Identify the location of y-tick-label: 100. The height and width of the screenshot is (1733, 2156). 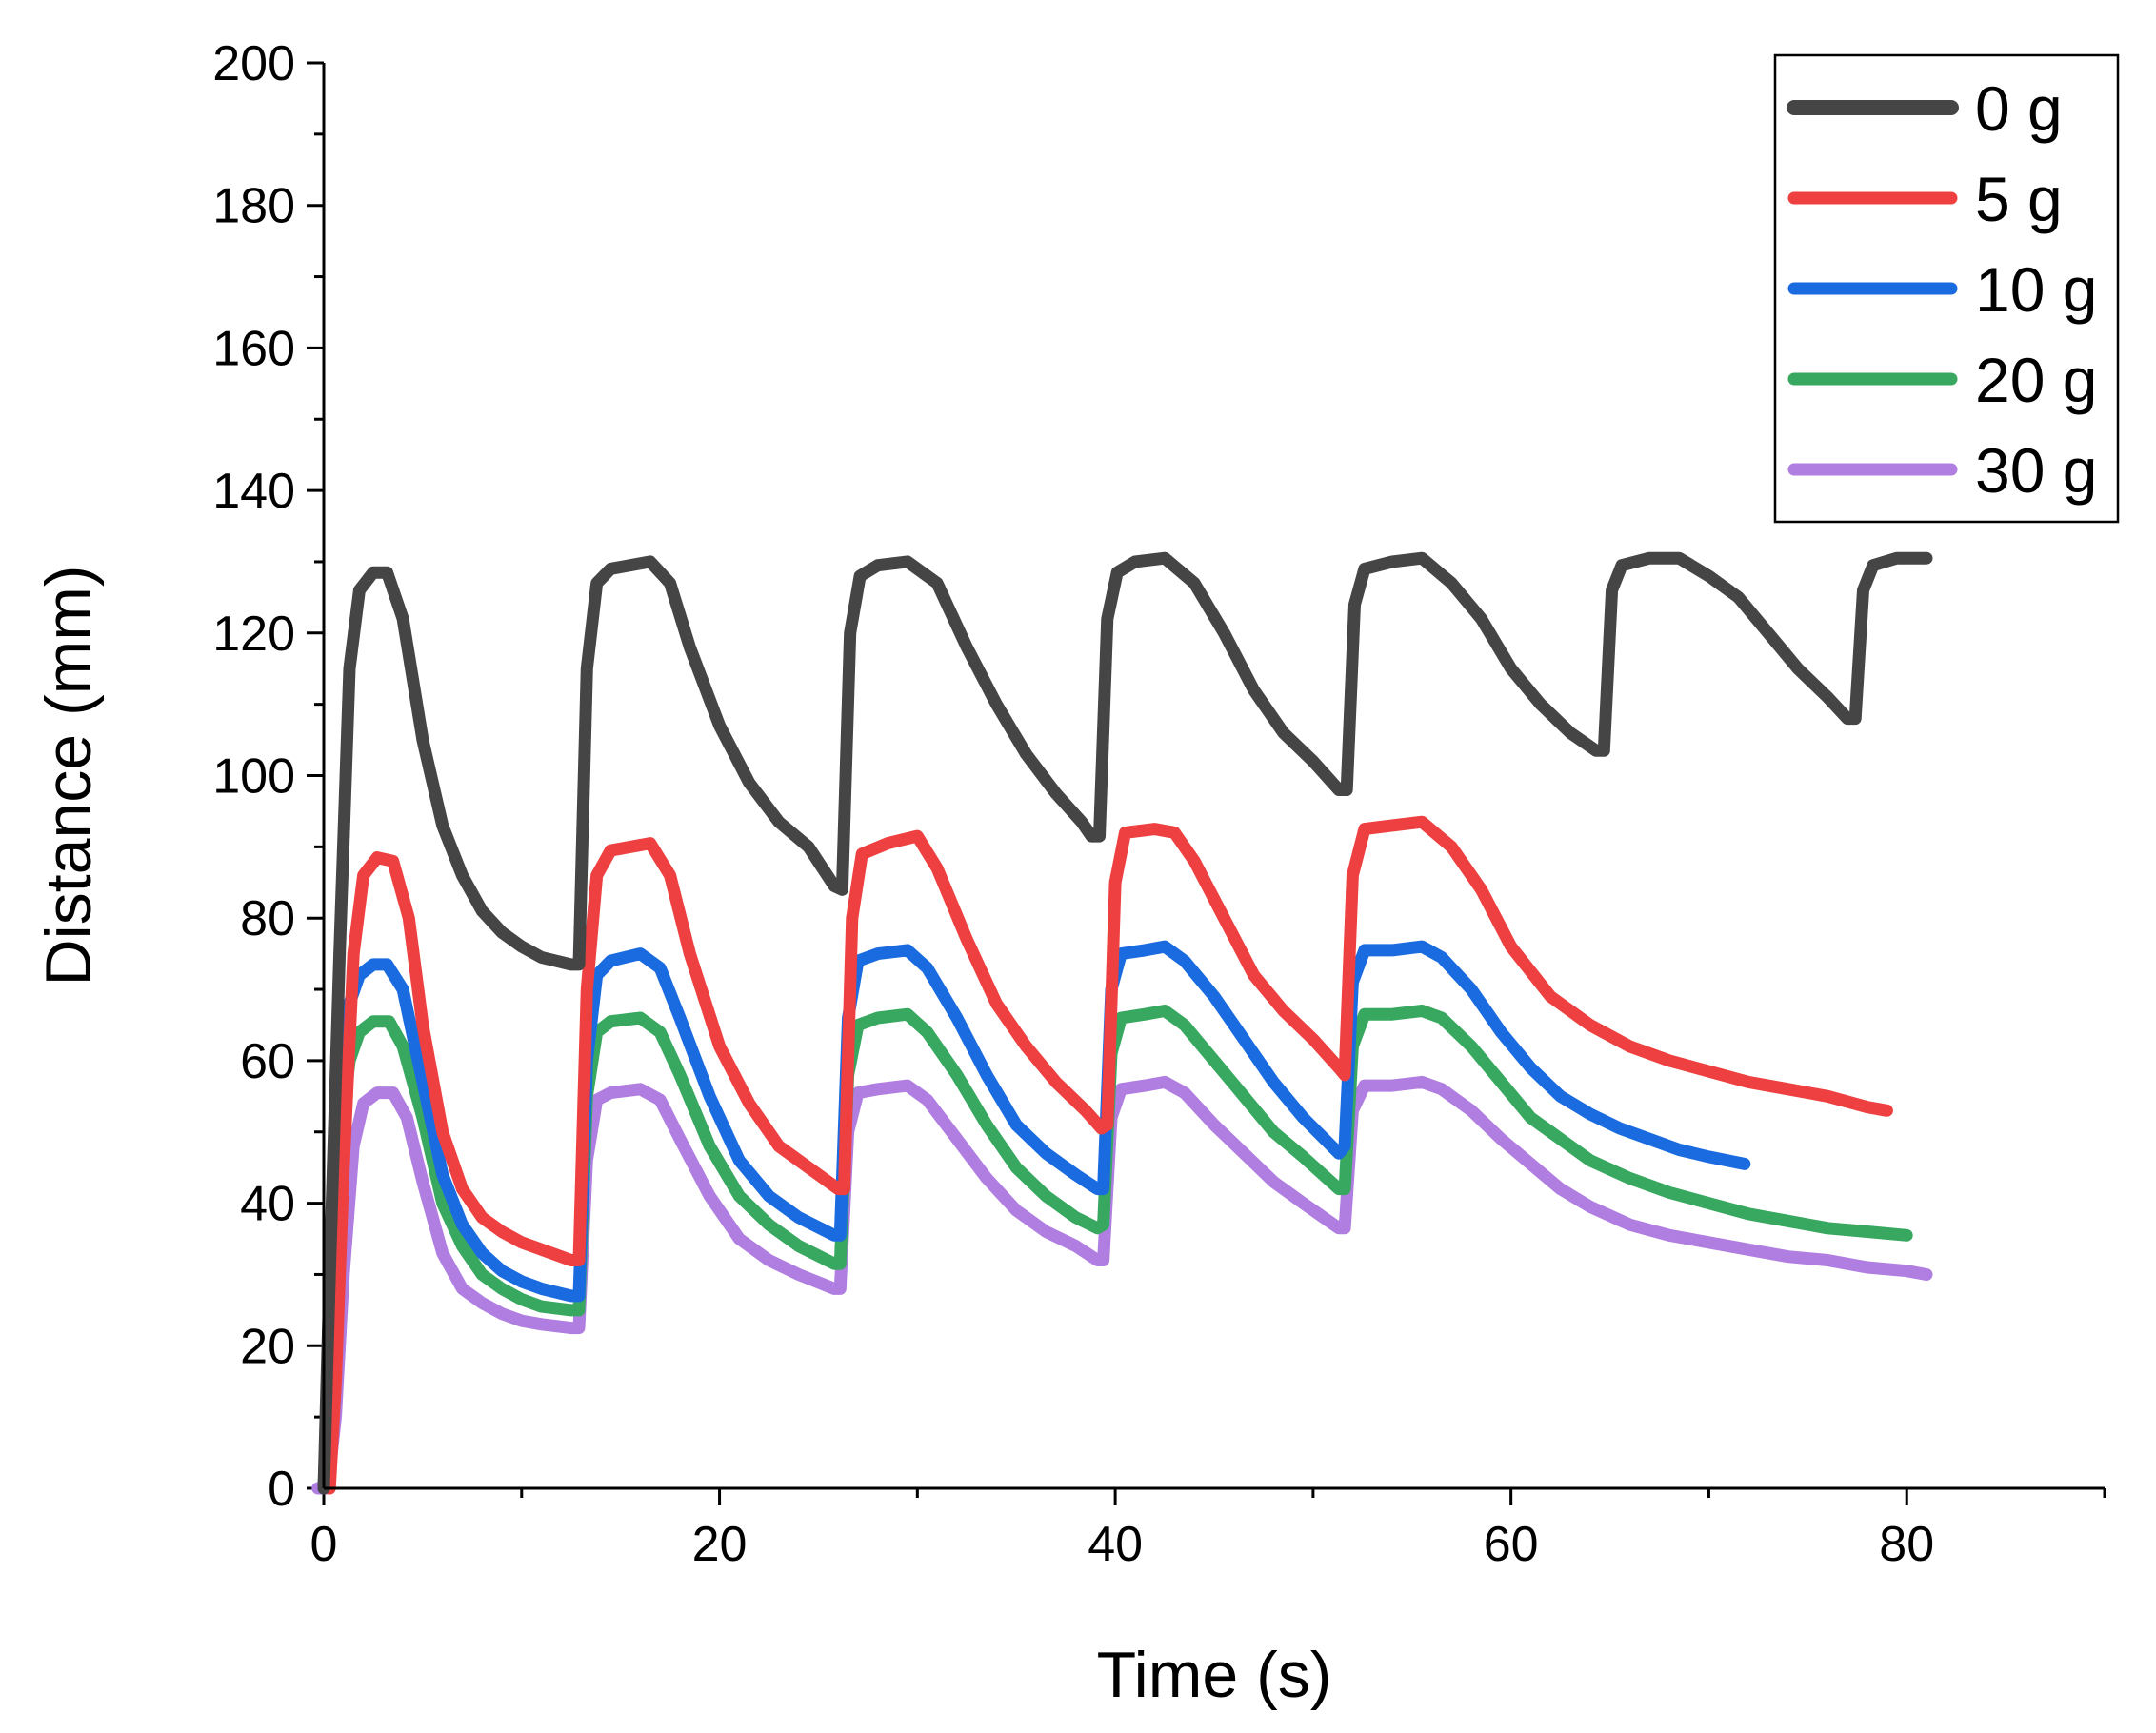
(254, 777).